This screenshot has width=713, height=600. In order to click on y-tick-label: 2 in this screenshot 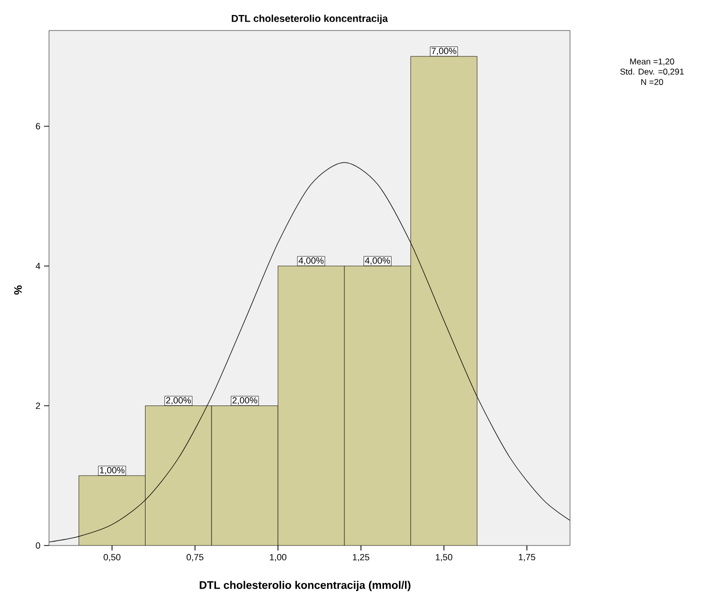, I will do `click(38, 405)`.